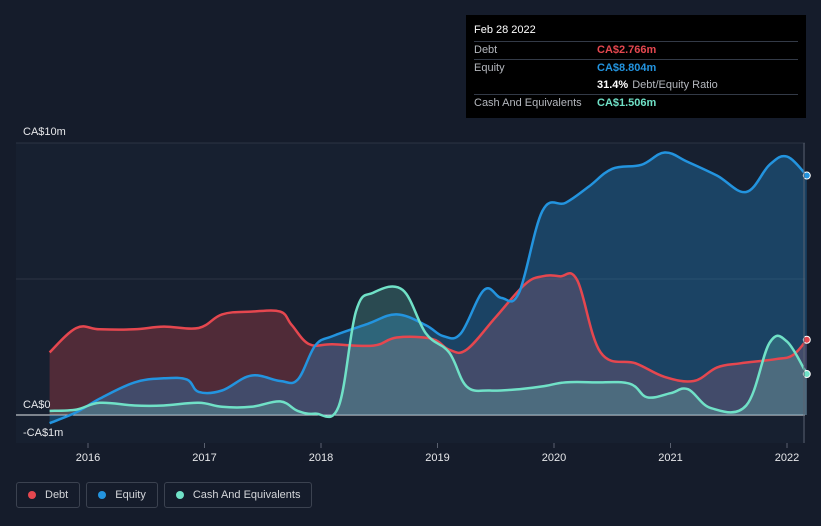 This screenshot has width=821, height=526. I want to click on tooltip-cash-row: Cash And Equivalents CA$1.506m, so click(636, 103).